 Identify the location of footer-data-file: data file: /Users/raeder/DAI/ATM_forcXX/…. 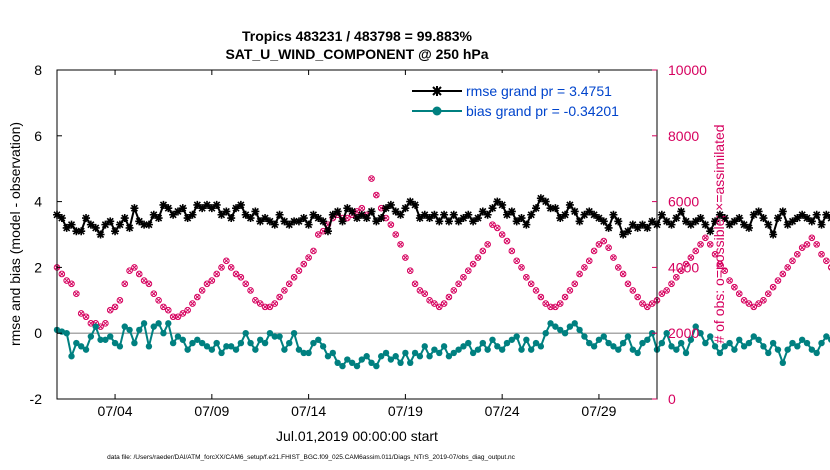
(311, 457).